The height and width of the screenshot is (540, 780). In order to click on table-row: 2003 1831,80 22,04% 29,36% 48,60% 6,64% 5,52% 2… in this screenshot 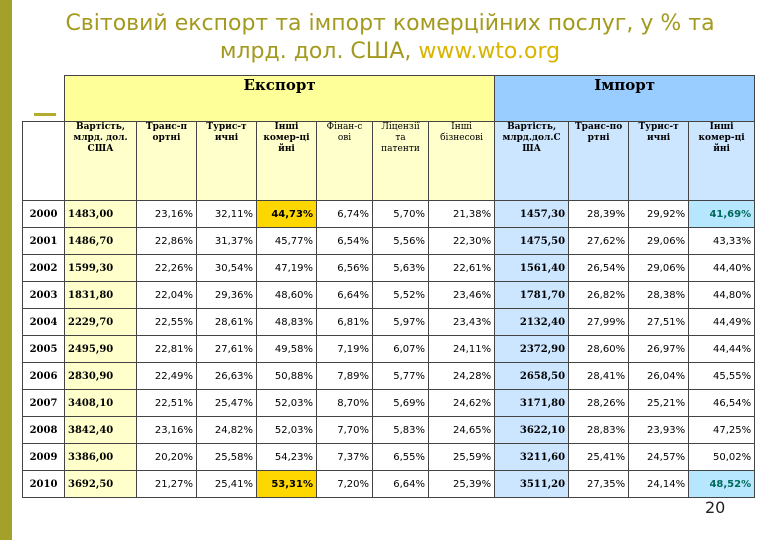, I will do `click(389, 295)`.